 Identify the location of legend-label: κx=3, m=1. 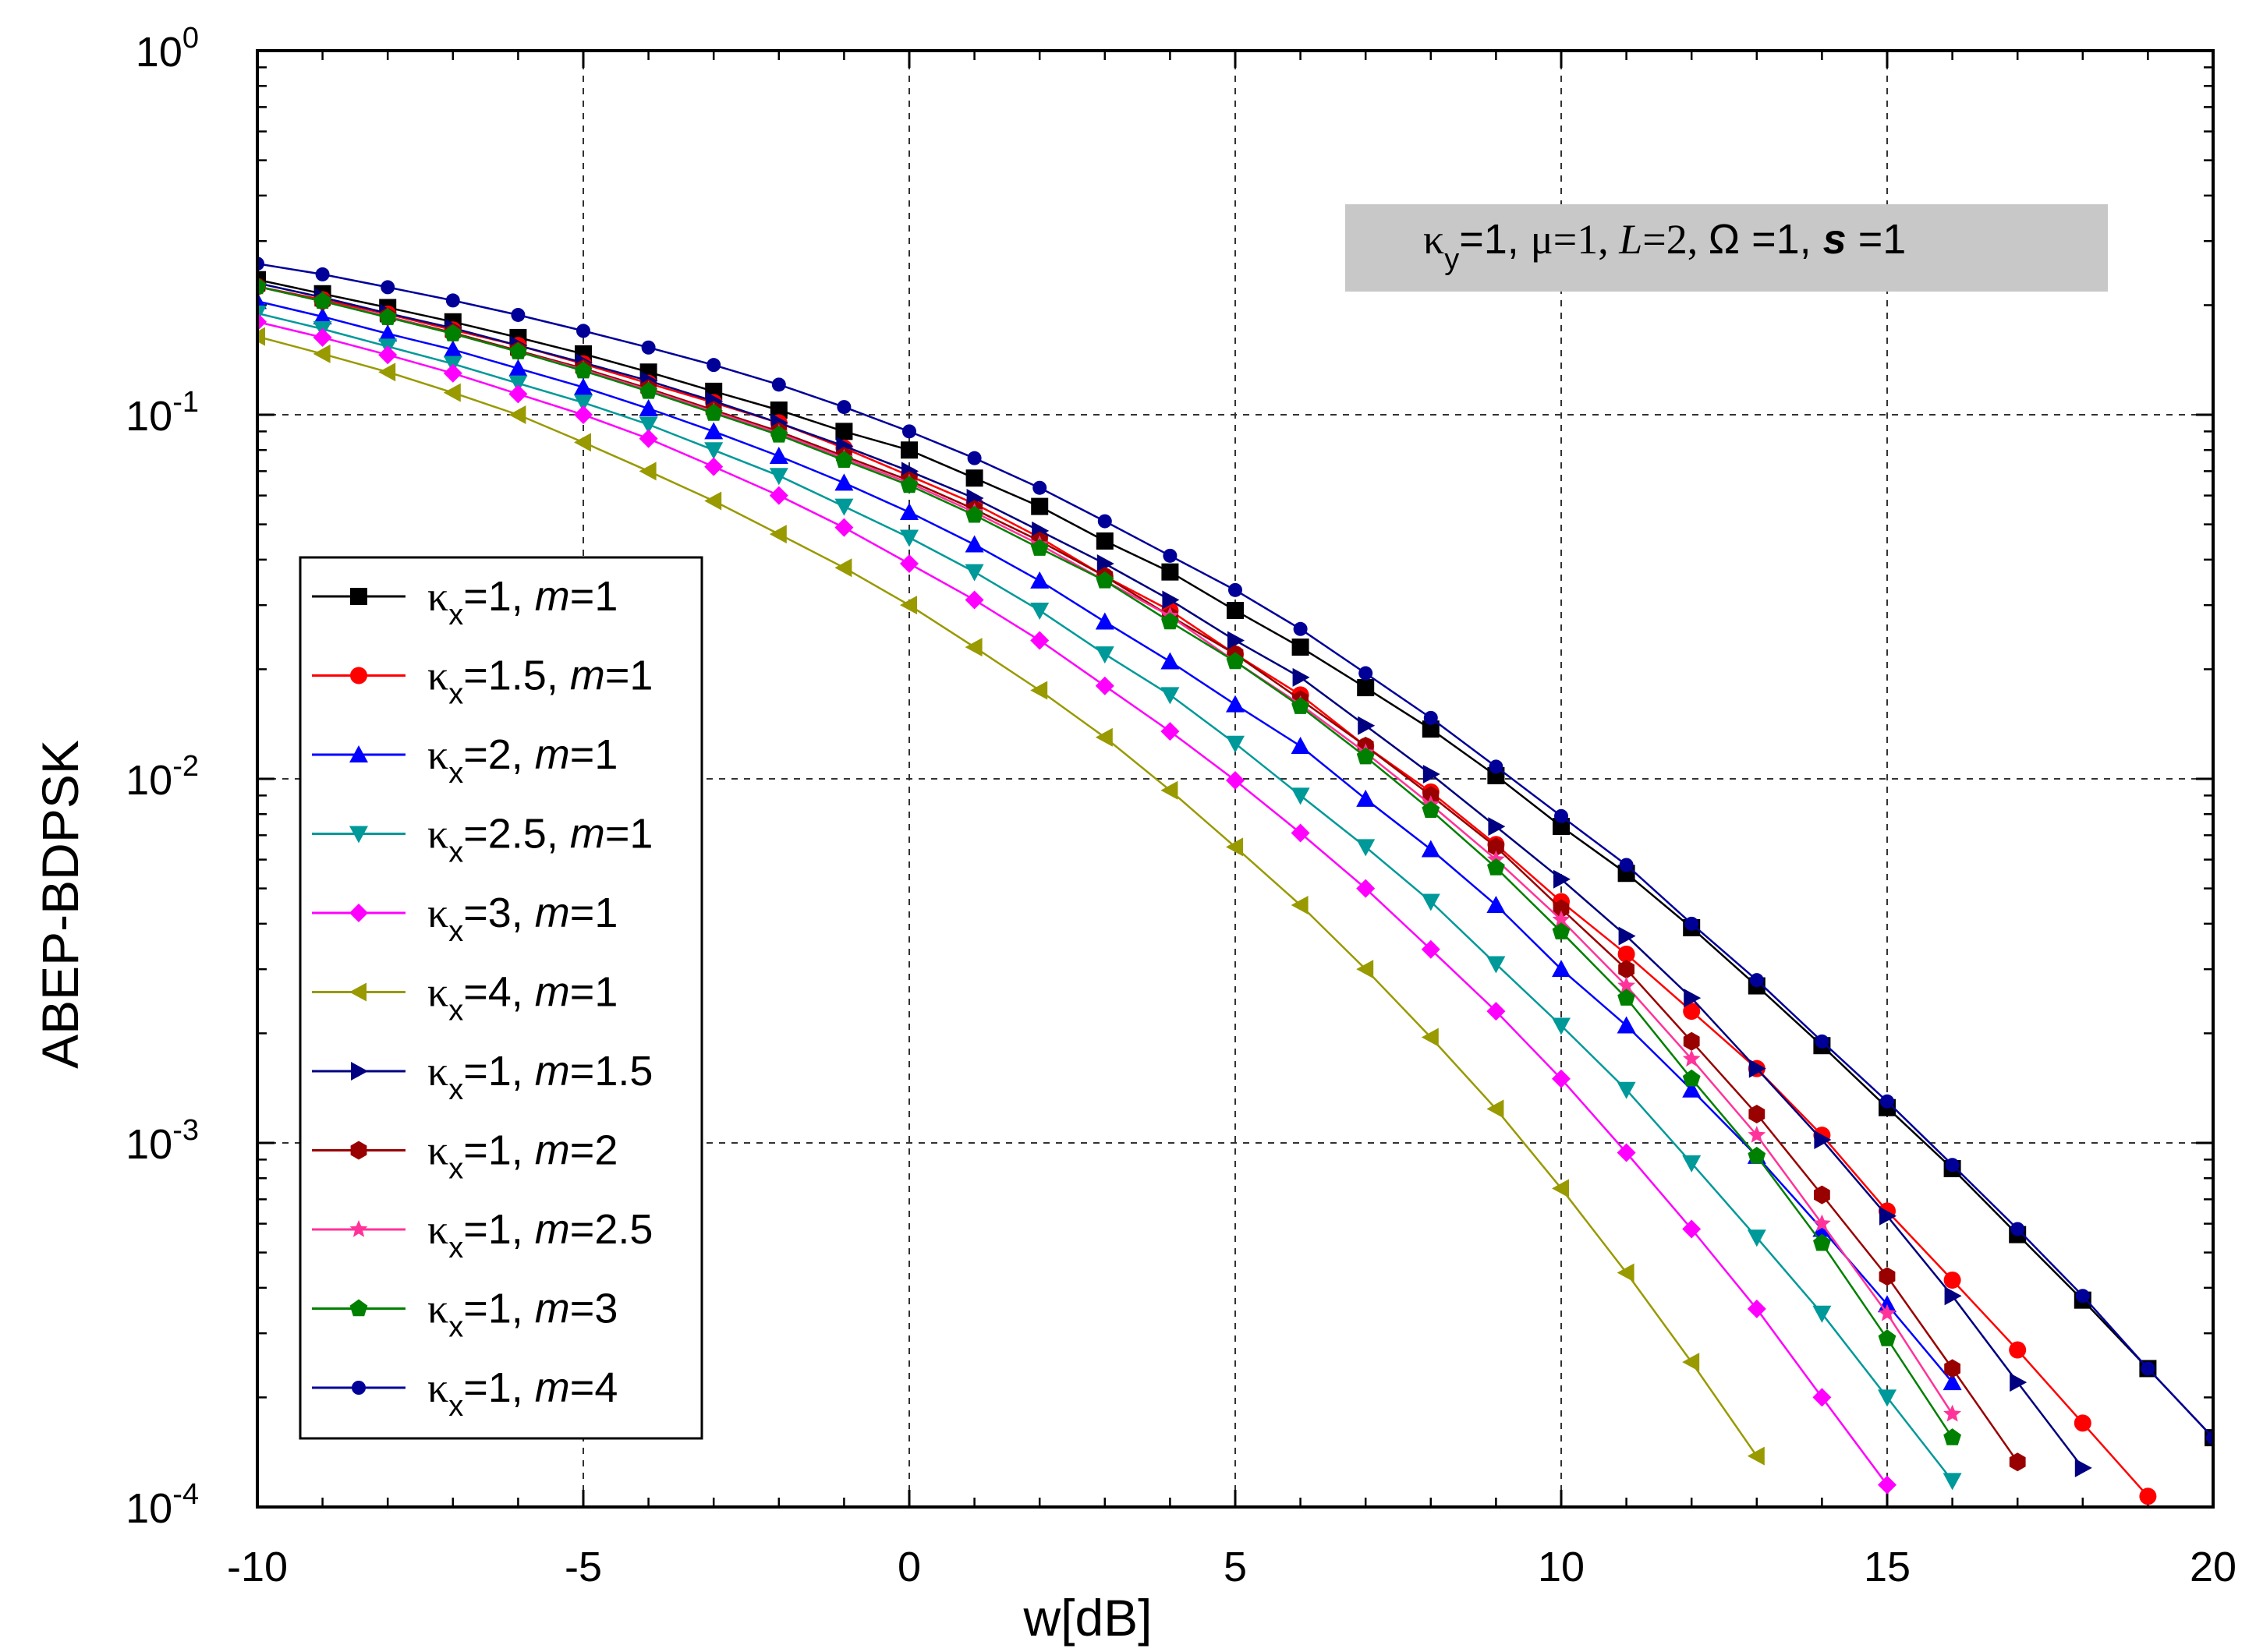
(522, 919).